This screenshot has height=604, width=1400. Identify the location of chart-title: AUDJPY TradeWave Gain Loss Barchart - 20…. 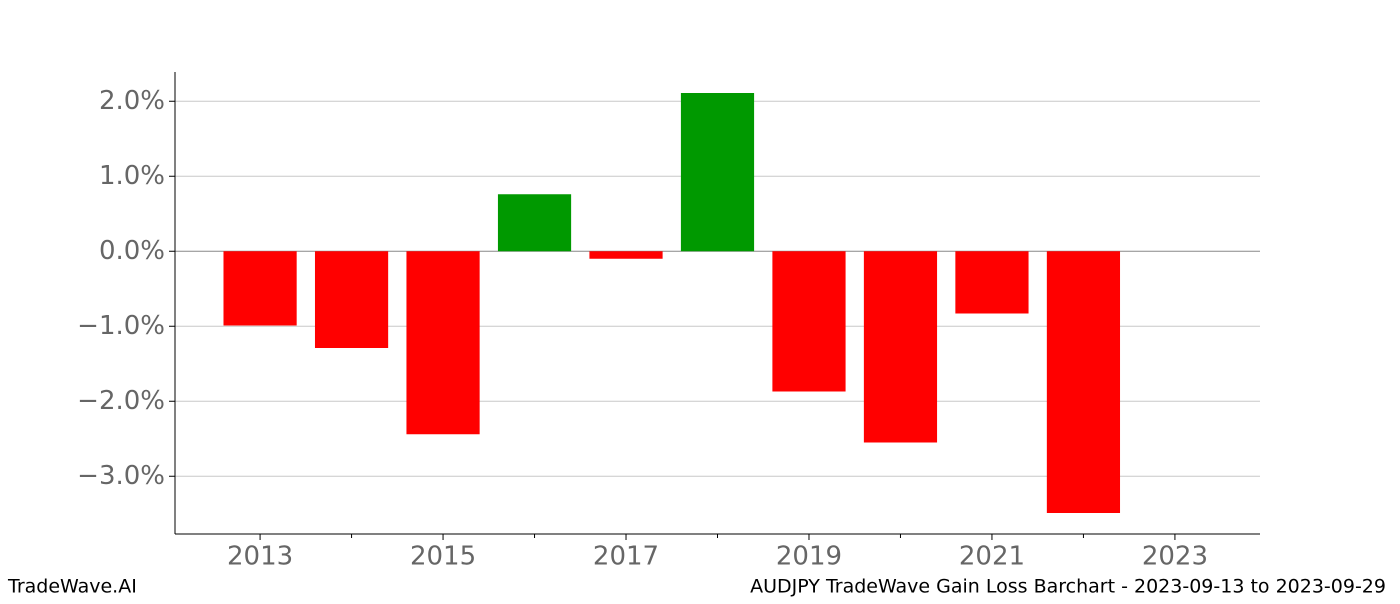
(1068, 587).